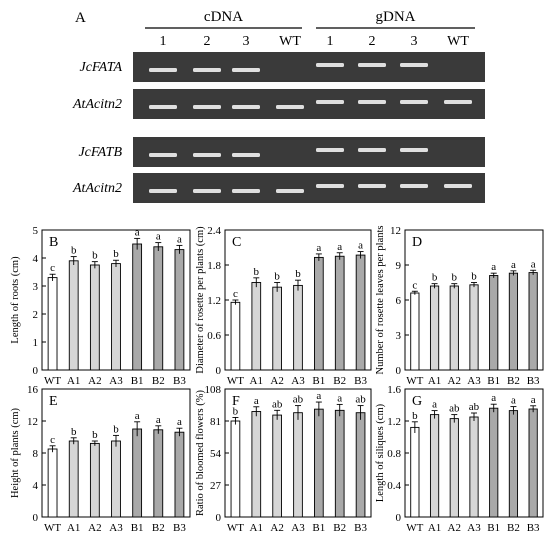 The width and height of the screenshot is (550, 536). I want to click on y-tick-label: 1.2, so click(214, 301).